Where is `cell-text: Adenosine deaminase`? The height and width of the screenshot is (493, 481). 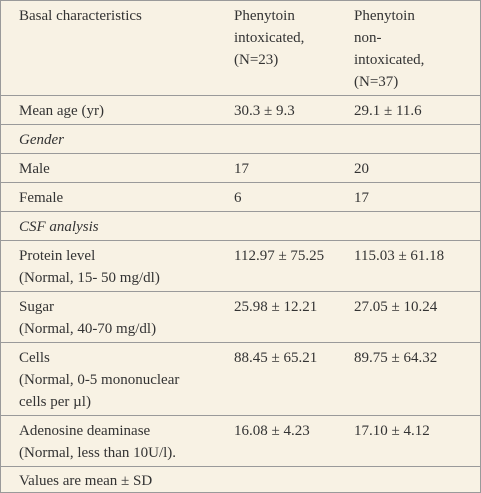 cell-text: Adenosine deaminase is located at coordinates (85, 431).